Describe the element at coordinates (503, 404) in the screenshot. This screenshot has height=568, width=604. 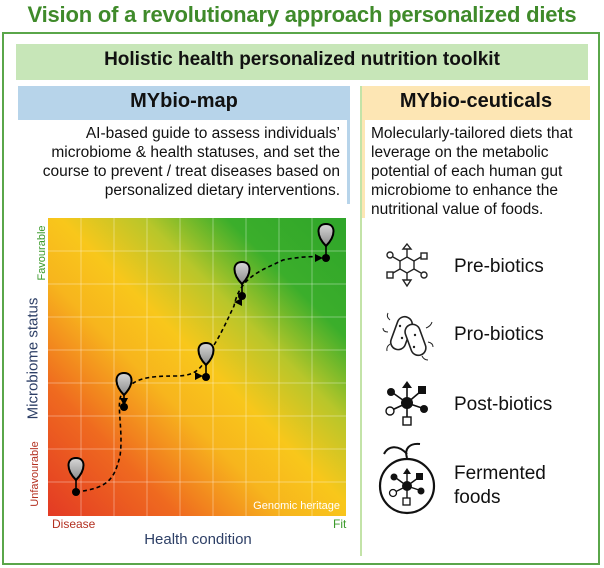
I see `postbiotics-label: Post-biotics` at that location.